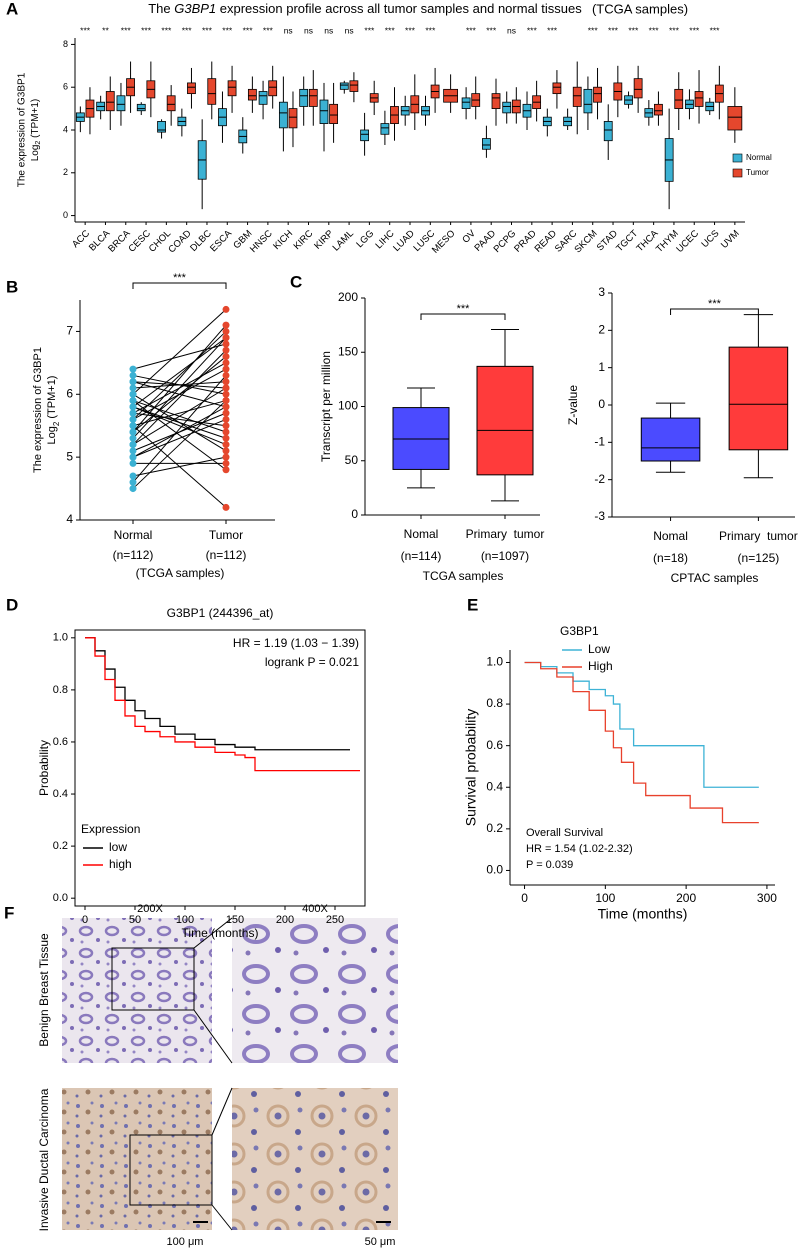 This screenshot has width=809, height=1250. What do you see at coordinates (348, 406) in the screenshot?
I see `y-tick-label: 100` at bounding box center [348, 406].